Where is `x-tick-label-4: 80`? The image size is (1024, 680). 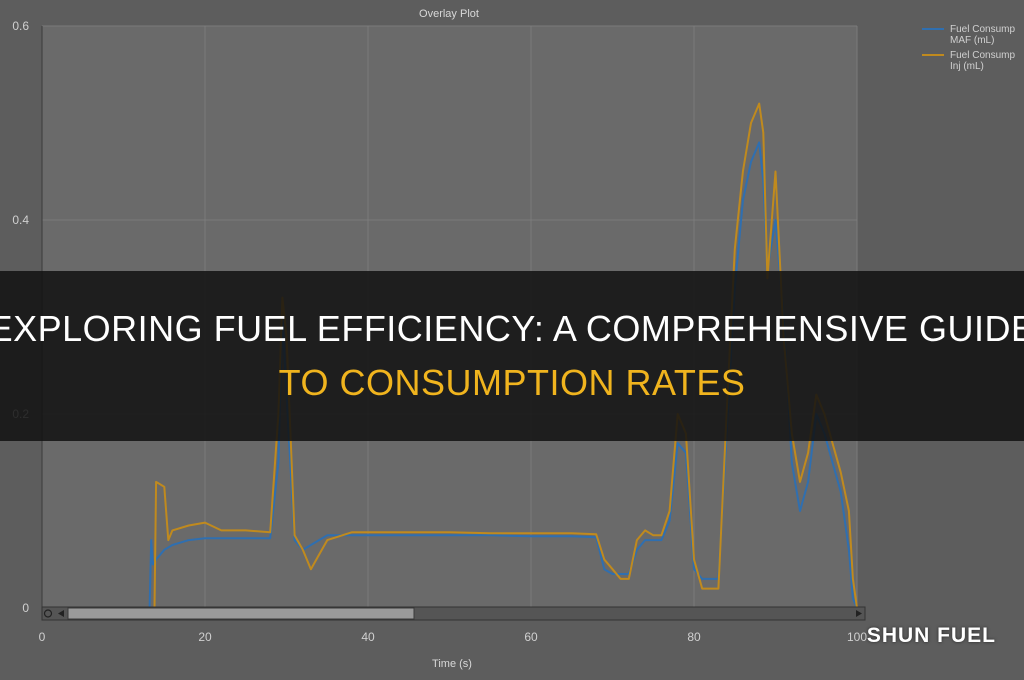
x-tick-label-4: 80 is located at coordinates (694, 637).